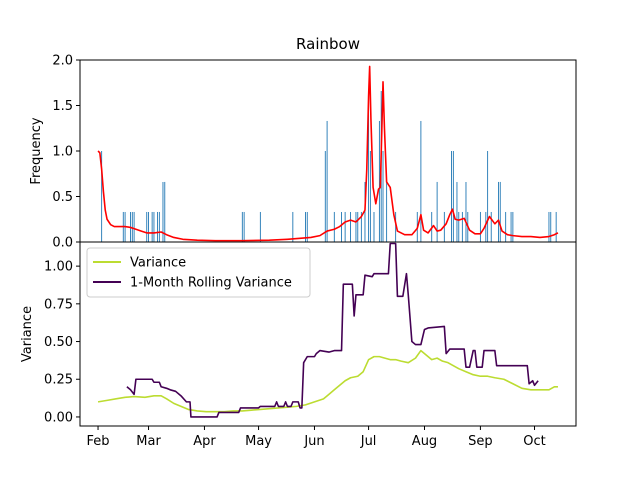 The width and height of the screenshot is (640, 480). Describe the element at coordinates (58, 380) in the screenshot. I see `variance-y-tick-label: 0.25` at that location.